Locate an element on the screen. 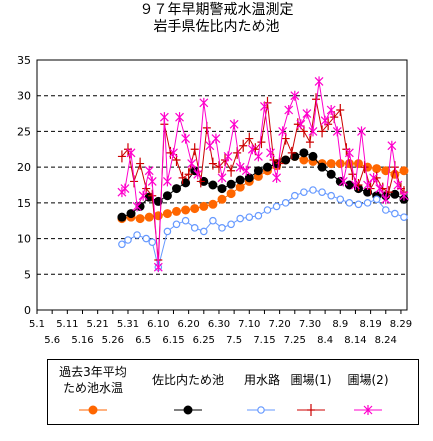  x-tick-label: 5.16 is located at coordinates (82, 340).